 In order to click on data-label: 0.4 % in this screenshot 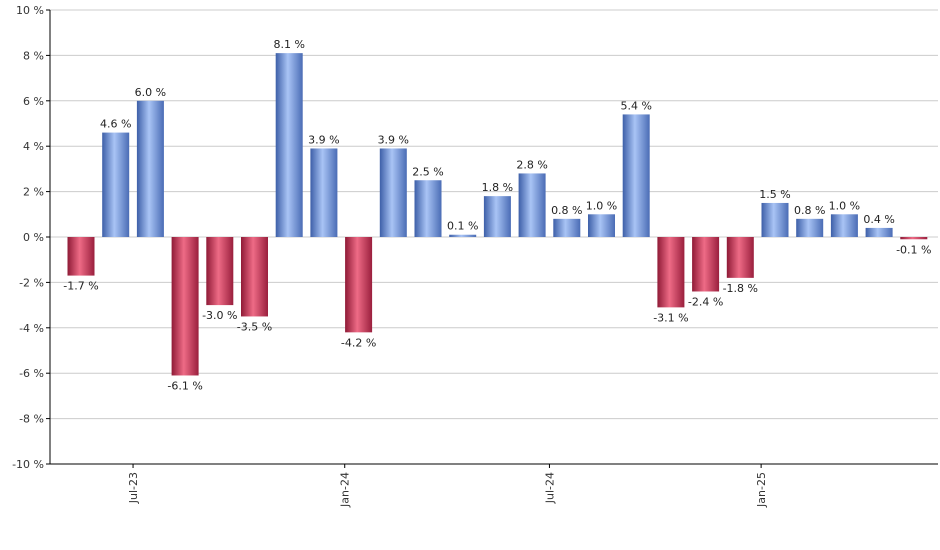, I will do `click(878, 219)`.